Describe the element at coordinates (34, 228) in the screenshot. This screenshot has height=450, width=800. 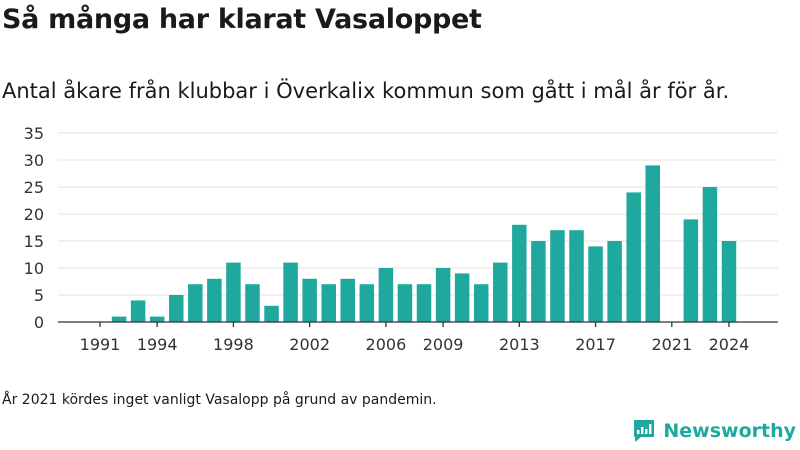
I see `y-axis-ticks: 0 5 10 15 20 25 30 35` at that location.